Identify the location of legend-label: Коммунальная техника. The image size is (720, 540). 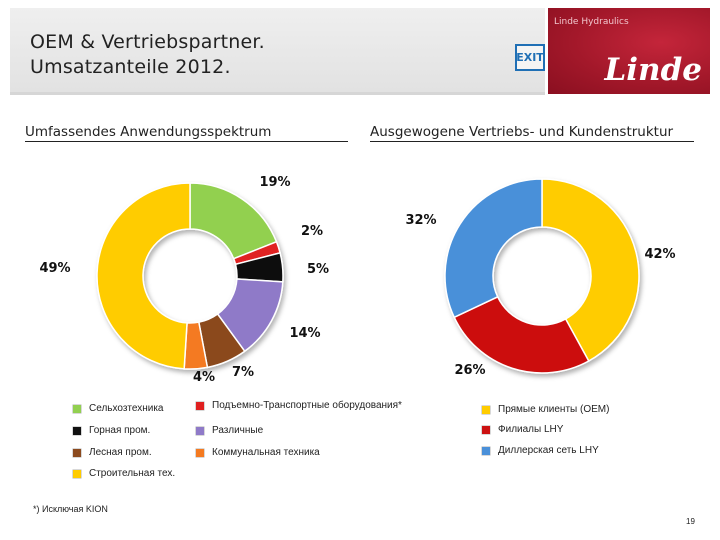
(266, 452).